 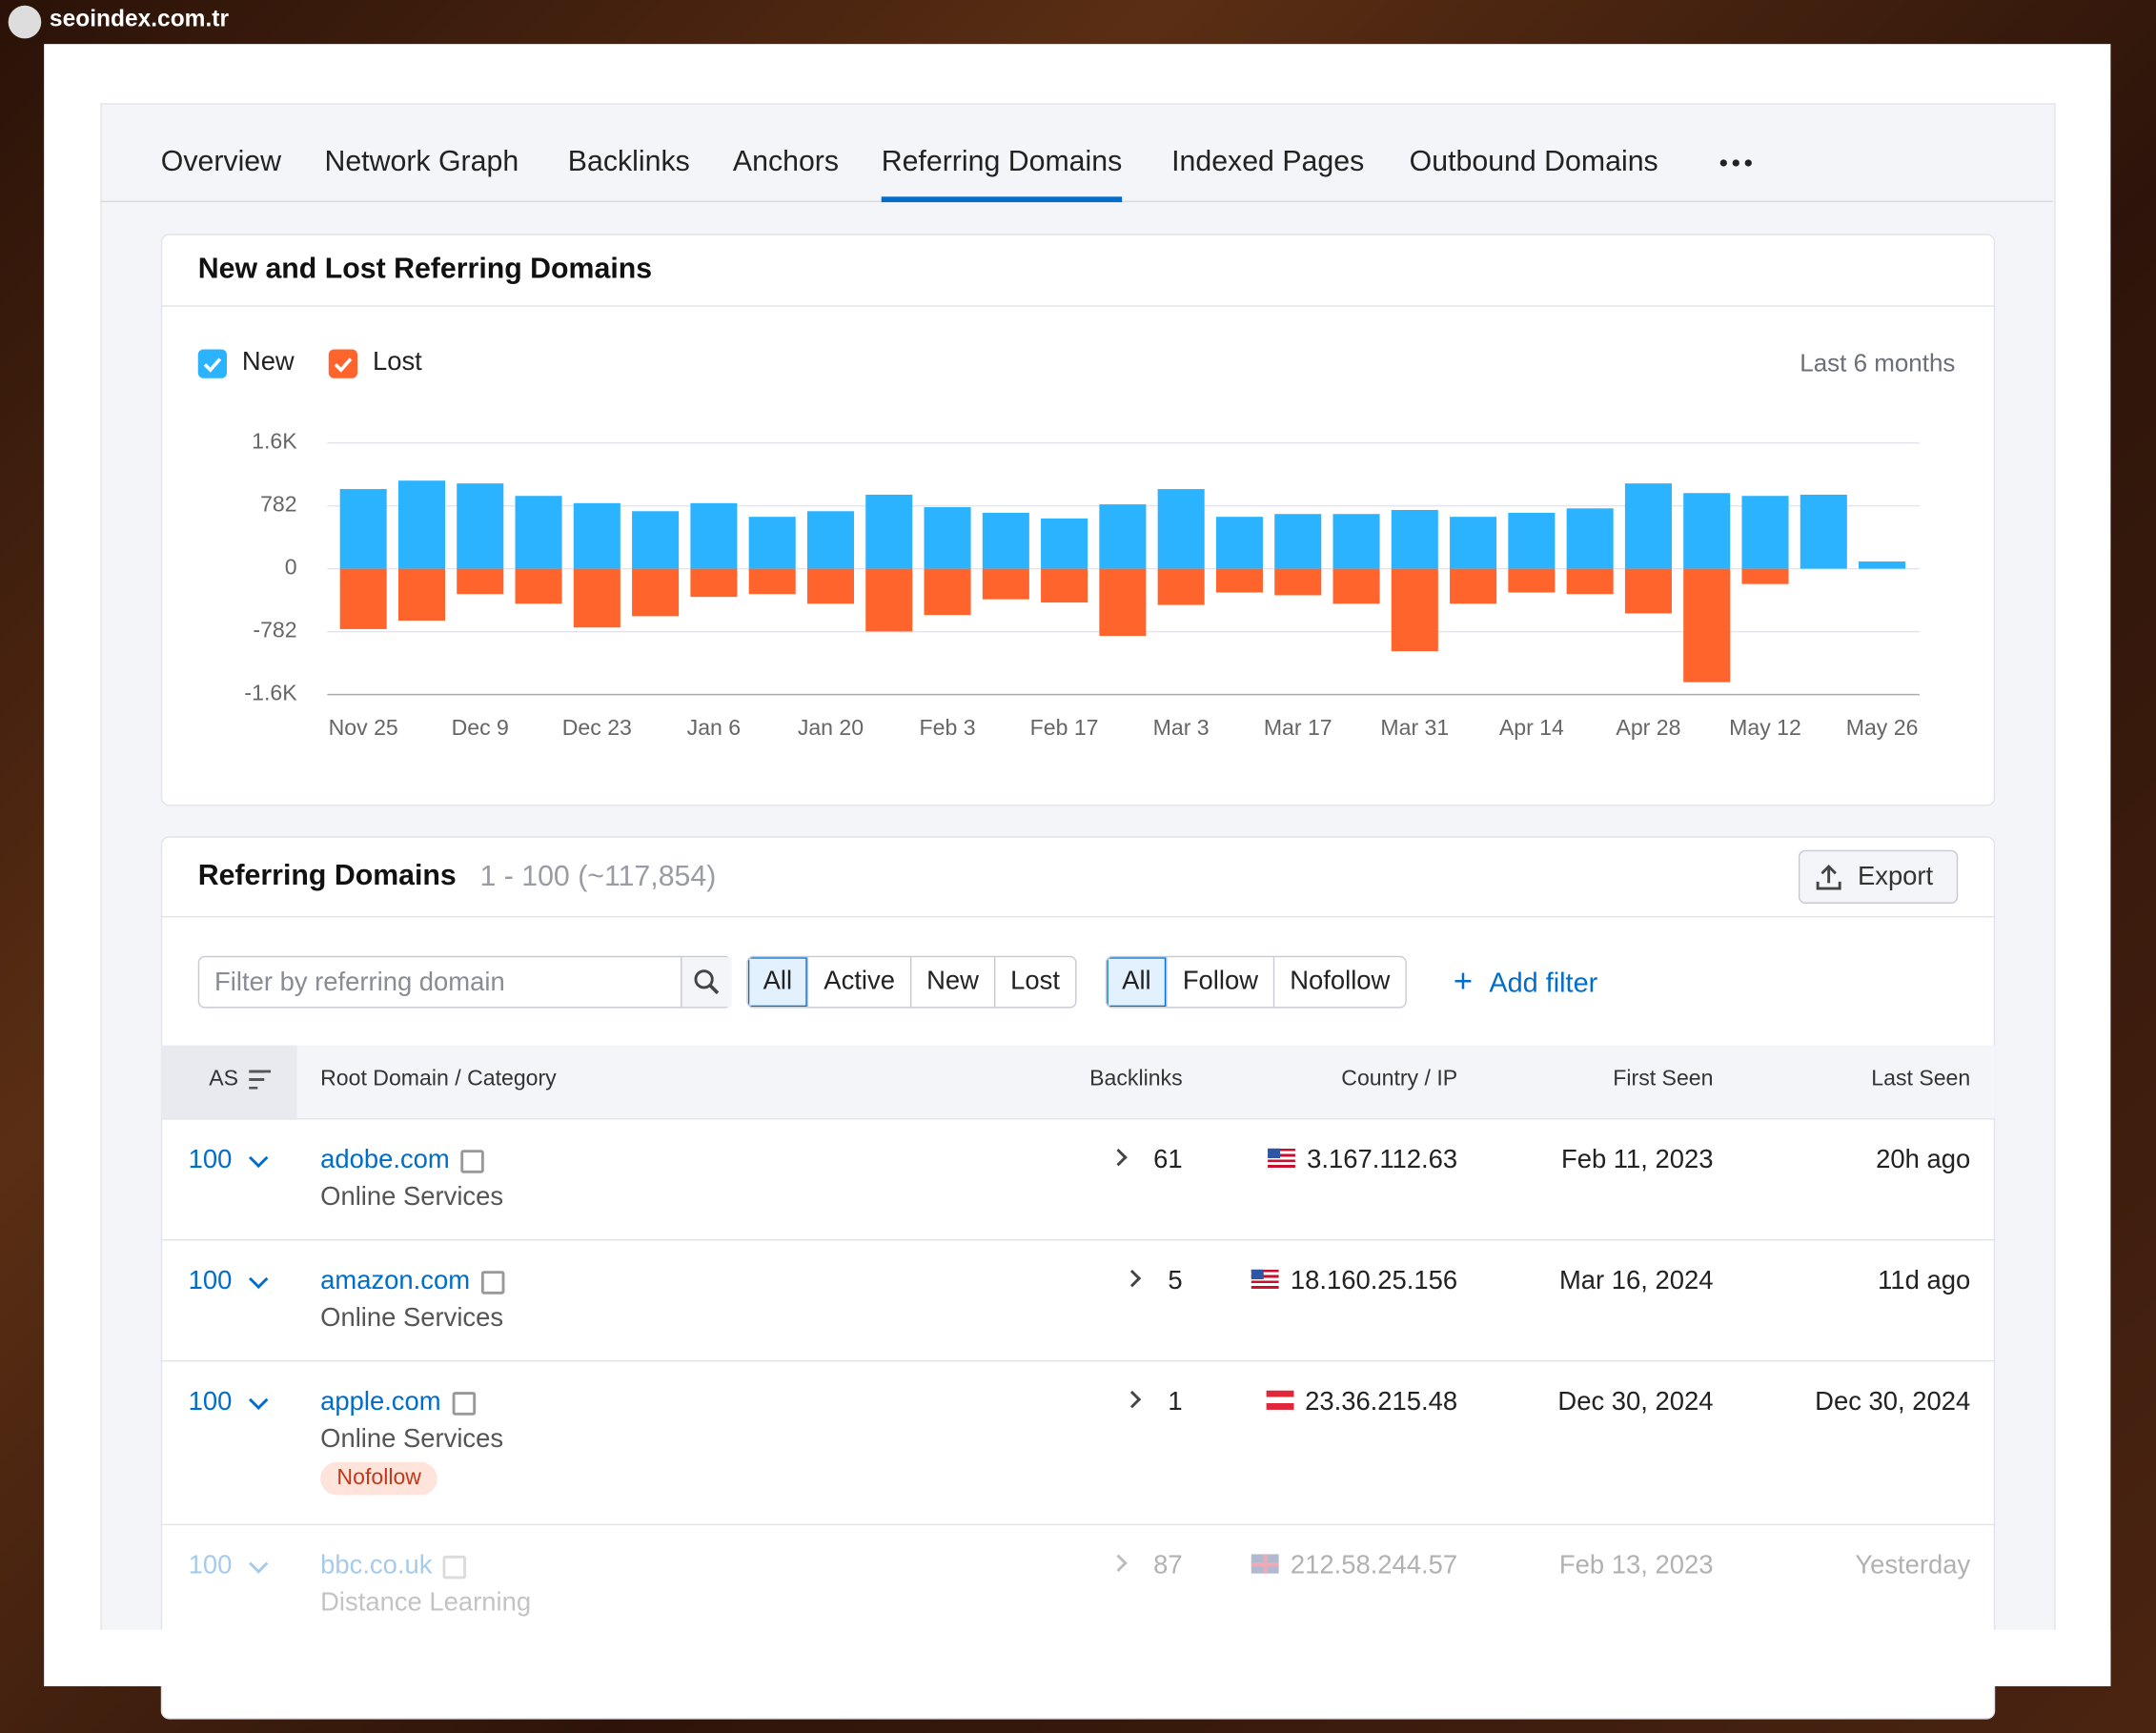 What do you see at coordinates (359, 983) in the screenshot?
I see `search-placeholder: Filter by referring domain` at bounding box center [359, 983].